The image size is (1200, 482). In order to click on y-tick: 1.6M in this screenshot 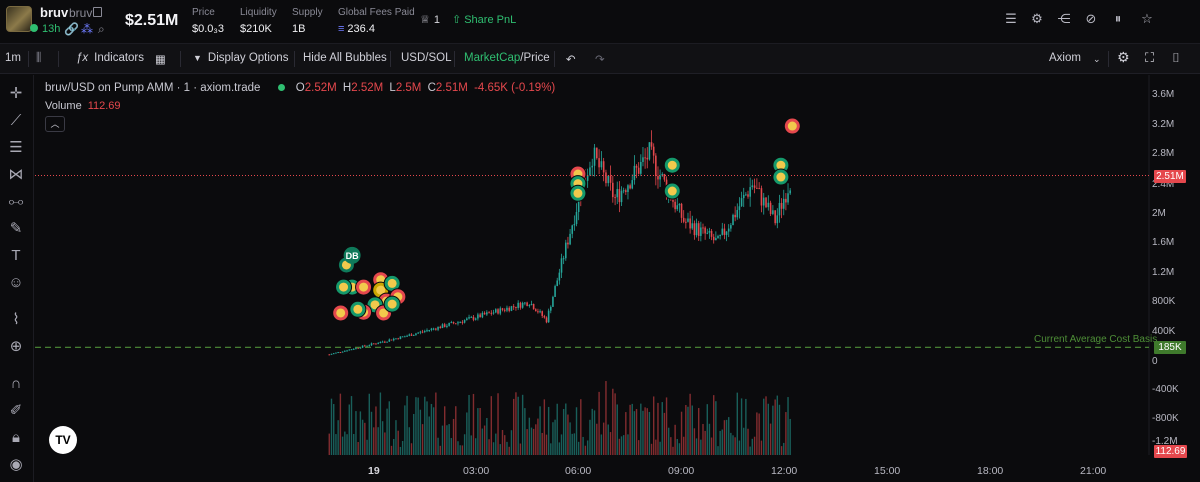, I will do `click(1163, 242)`.